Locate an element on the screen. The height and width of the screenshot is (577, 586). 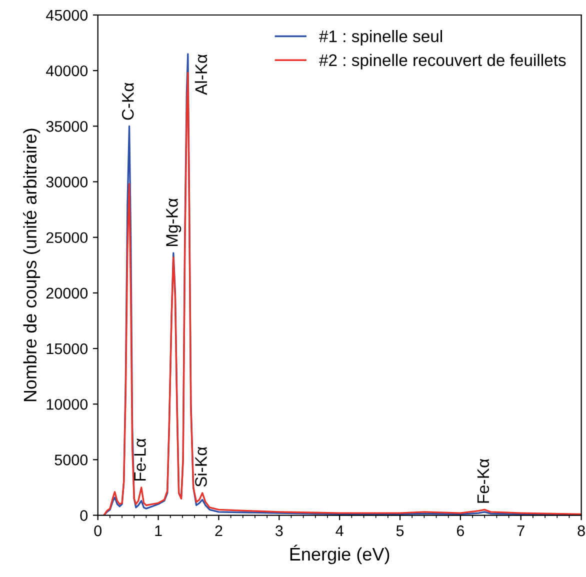
y-tick-label: 45000 is located at coordinates (67, 15).